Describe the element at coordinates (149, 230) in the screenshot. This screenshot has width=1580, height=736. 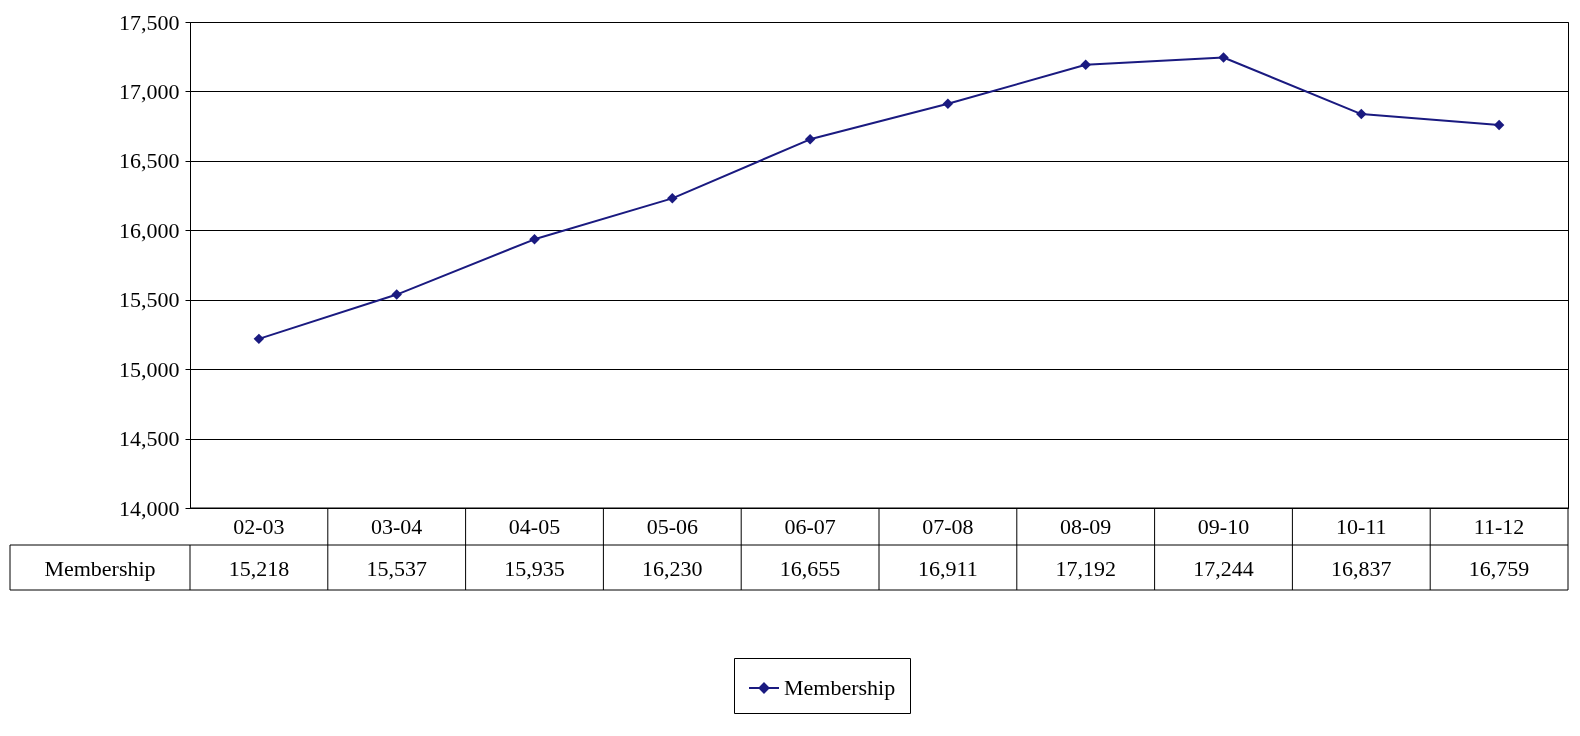
I see `y-tick-label: 16,000` at that location.